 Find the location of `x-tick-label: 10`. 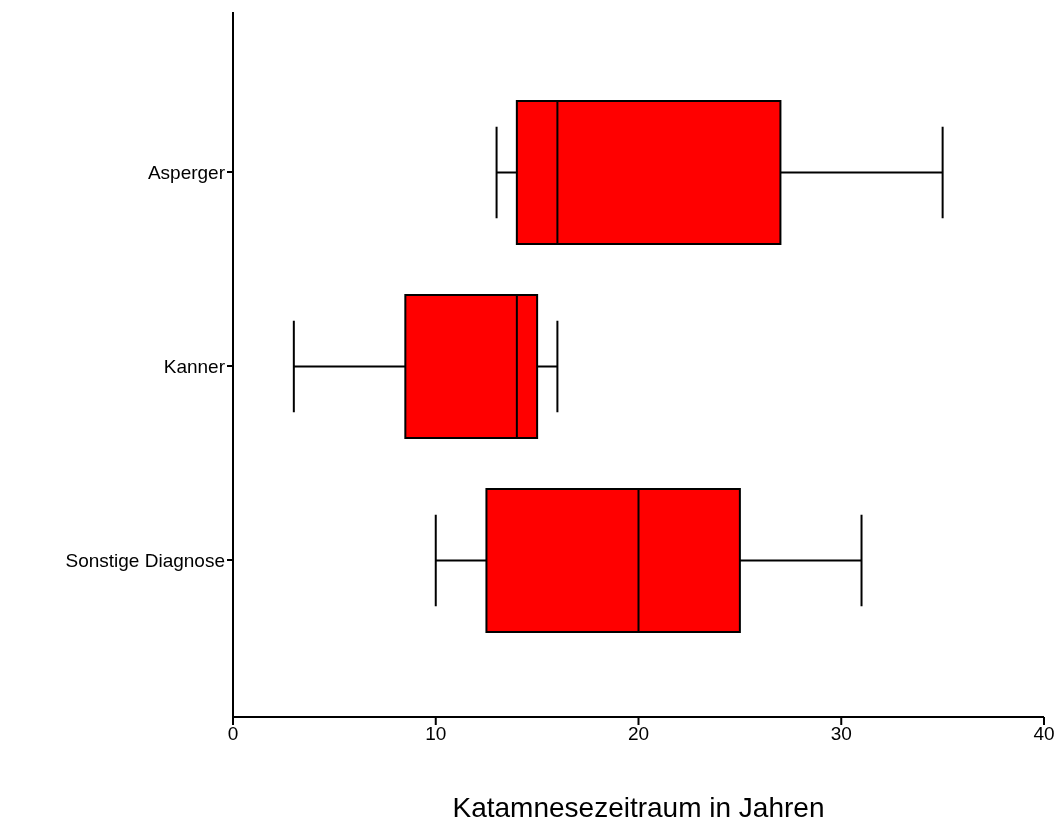

x-tick-label: 10 is located at coordinates (436, 734).